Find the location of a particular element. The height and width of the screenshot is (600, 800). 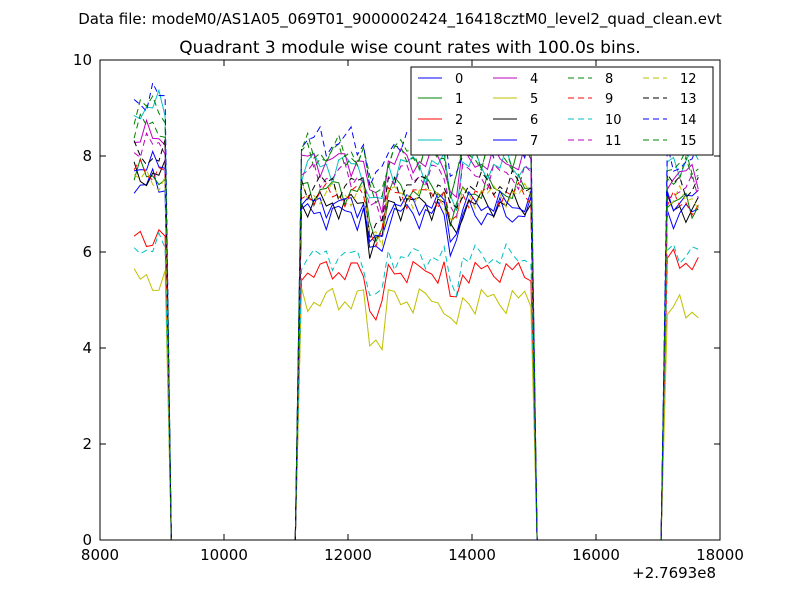

y-tick-label: 8 is located at coordinates (87, 156).